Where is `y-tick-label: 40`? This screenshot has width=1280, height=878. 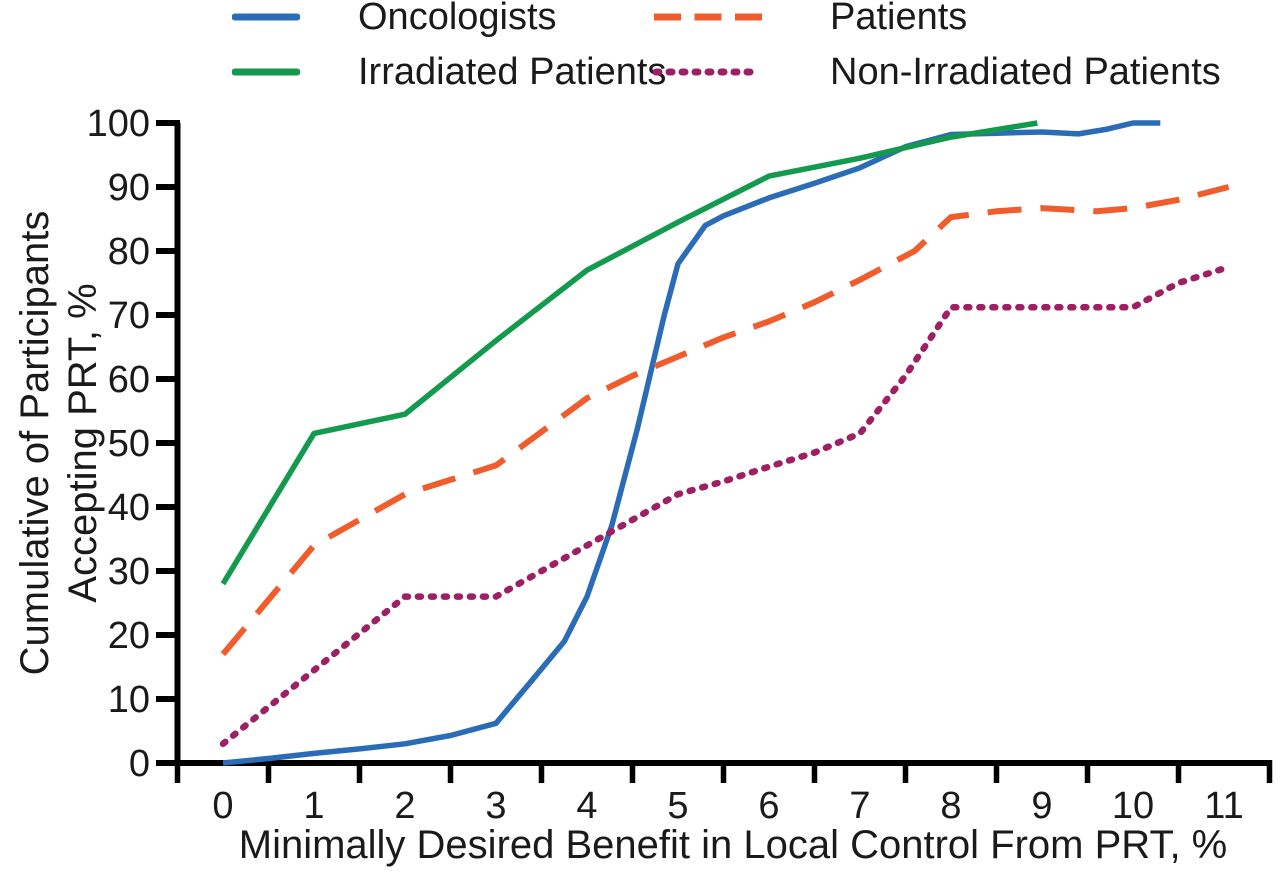
y-tick-label: 40 is located at coordinates (129, 508).